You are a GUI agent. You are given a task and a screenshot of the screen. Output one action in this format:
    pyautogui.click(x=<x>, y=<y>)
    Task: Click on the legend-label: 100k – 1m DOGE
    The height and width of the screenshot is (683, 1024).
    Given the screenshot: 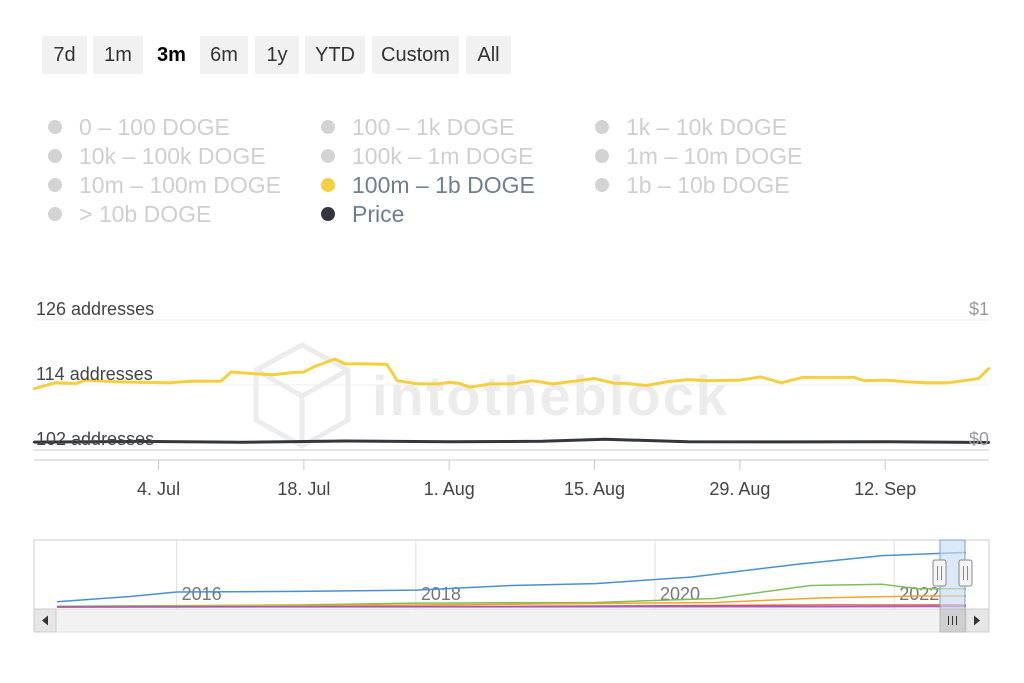 What is the action you would take?
    pyautogui.click(x=443, y=156)
    